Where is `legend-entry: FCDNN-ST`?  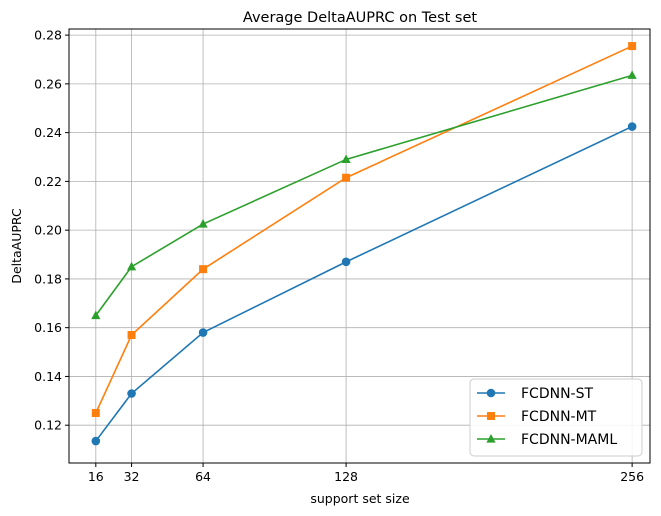
legend-entry: FCDNN-ST is located at coordinates (535, 394).